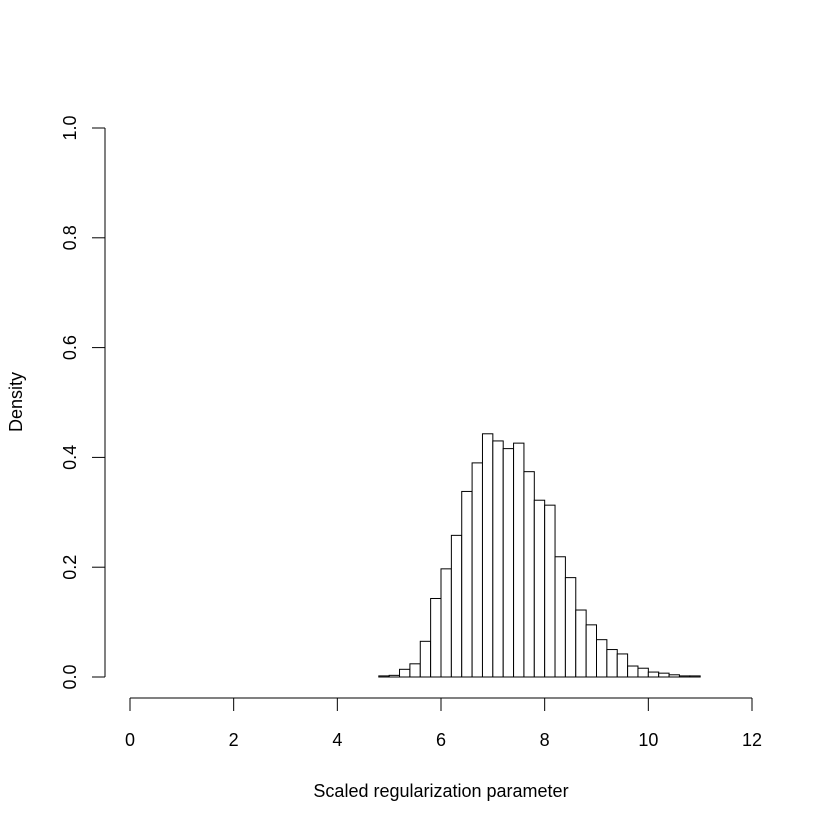  Describe the element at coordinates (648, 740) in the screenshot. I see `x-tick-label: 10` at that location.